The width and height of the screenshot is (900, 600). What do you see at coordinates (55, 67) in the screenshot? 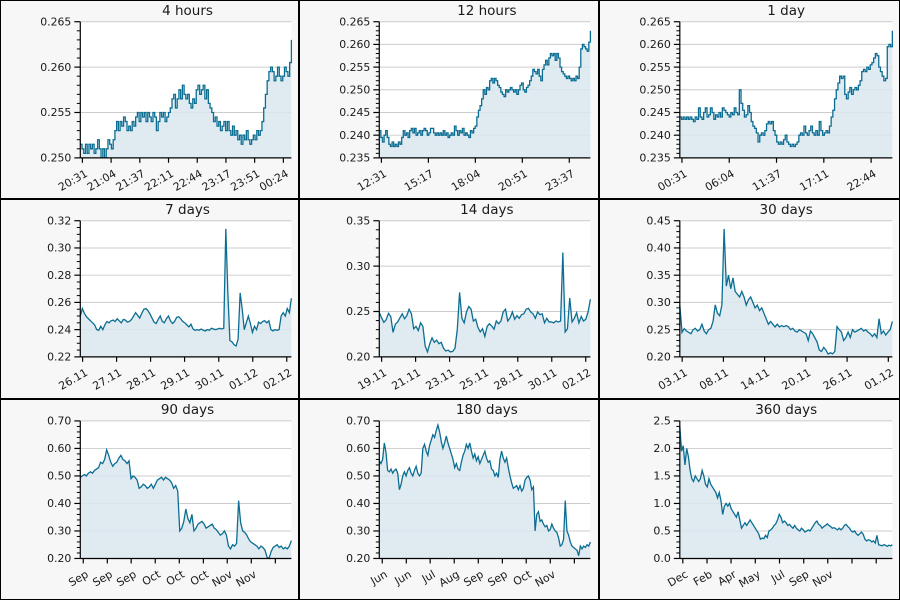
I see `svg-text: 0.260` at bounding box center [55, 67].